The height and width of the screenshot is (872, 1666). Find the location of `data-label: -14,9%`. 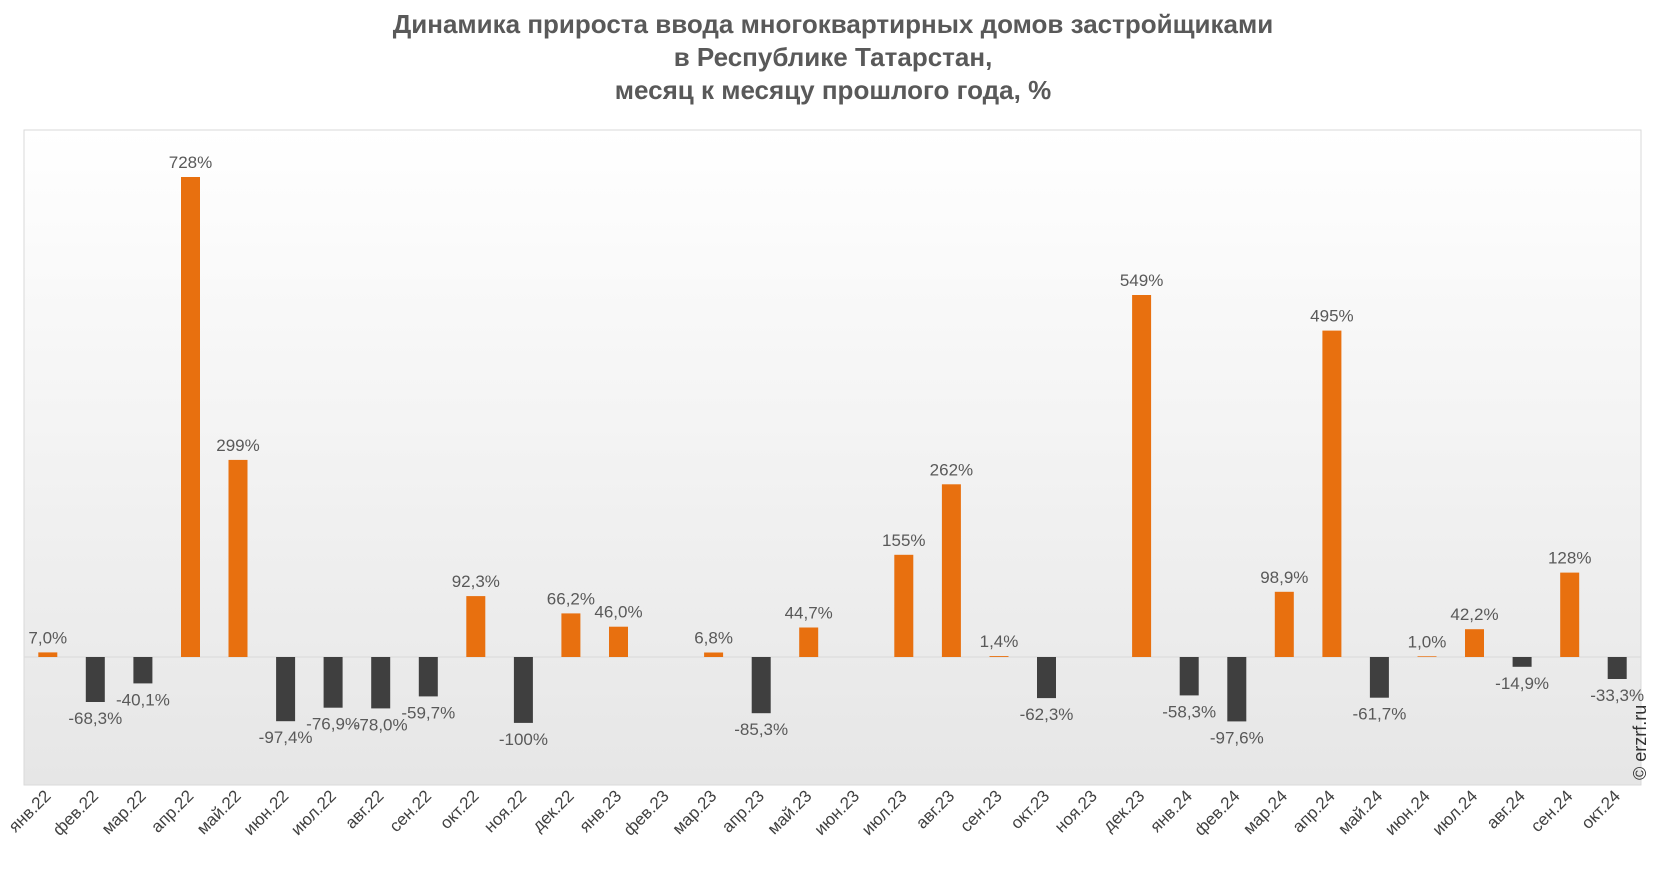

data-label: -14,9% is located at coordinates (1522, 683).